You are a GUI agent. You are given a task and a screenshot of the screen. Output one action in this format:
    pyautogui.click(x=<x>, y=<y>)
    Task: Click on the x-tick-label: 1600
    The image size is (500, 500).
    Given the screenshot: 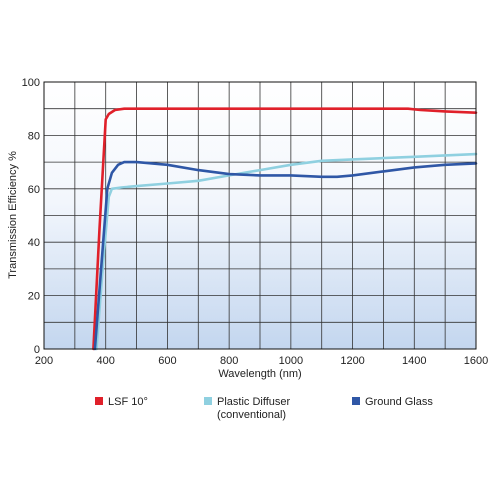 What is the action you would take?
    pyautogui.click(x=476, y=361)
    